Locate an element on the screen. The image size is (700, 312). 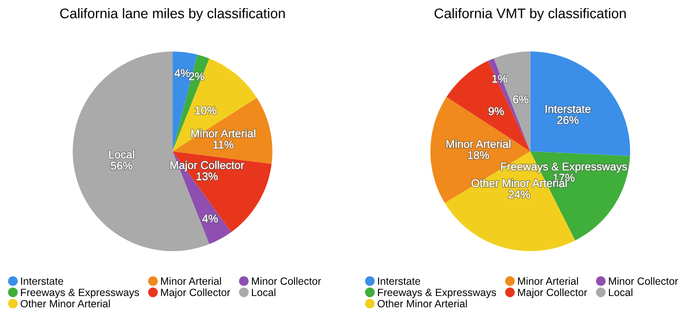
data-label: Minor Arterial 11% is located at coordinates (223, 139).